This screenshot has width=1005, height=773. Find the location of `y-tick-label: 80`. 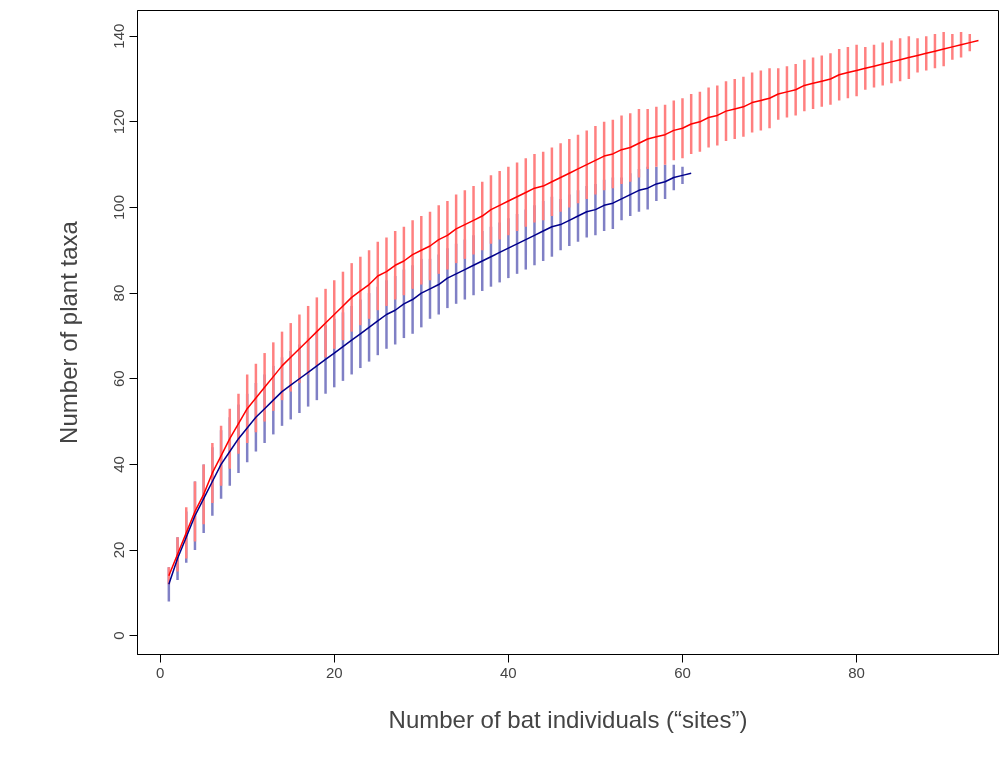

y-tick-label: 80 is located at coordinates (119, 293).